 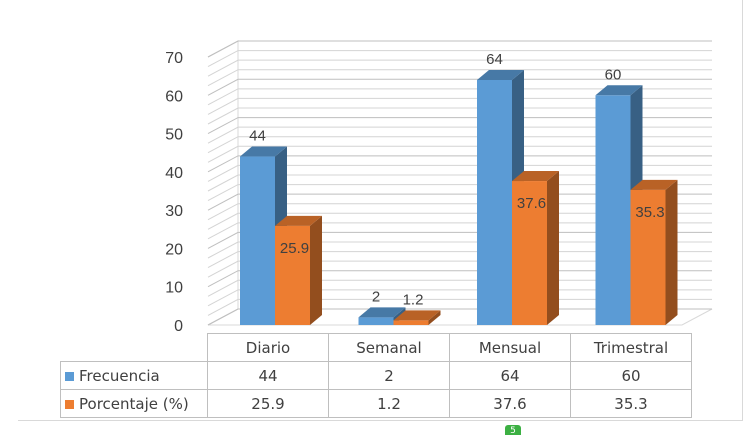 What do you see at coordinates (174, 191) in the screenshot?
I see `y-axis-ticks: 0 10 20 30 40 50 60 70` at bounding box center [174, 191].